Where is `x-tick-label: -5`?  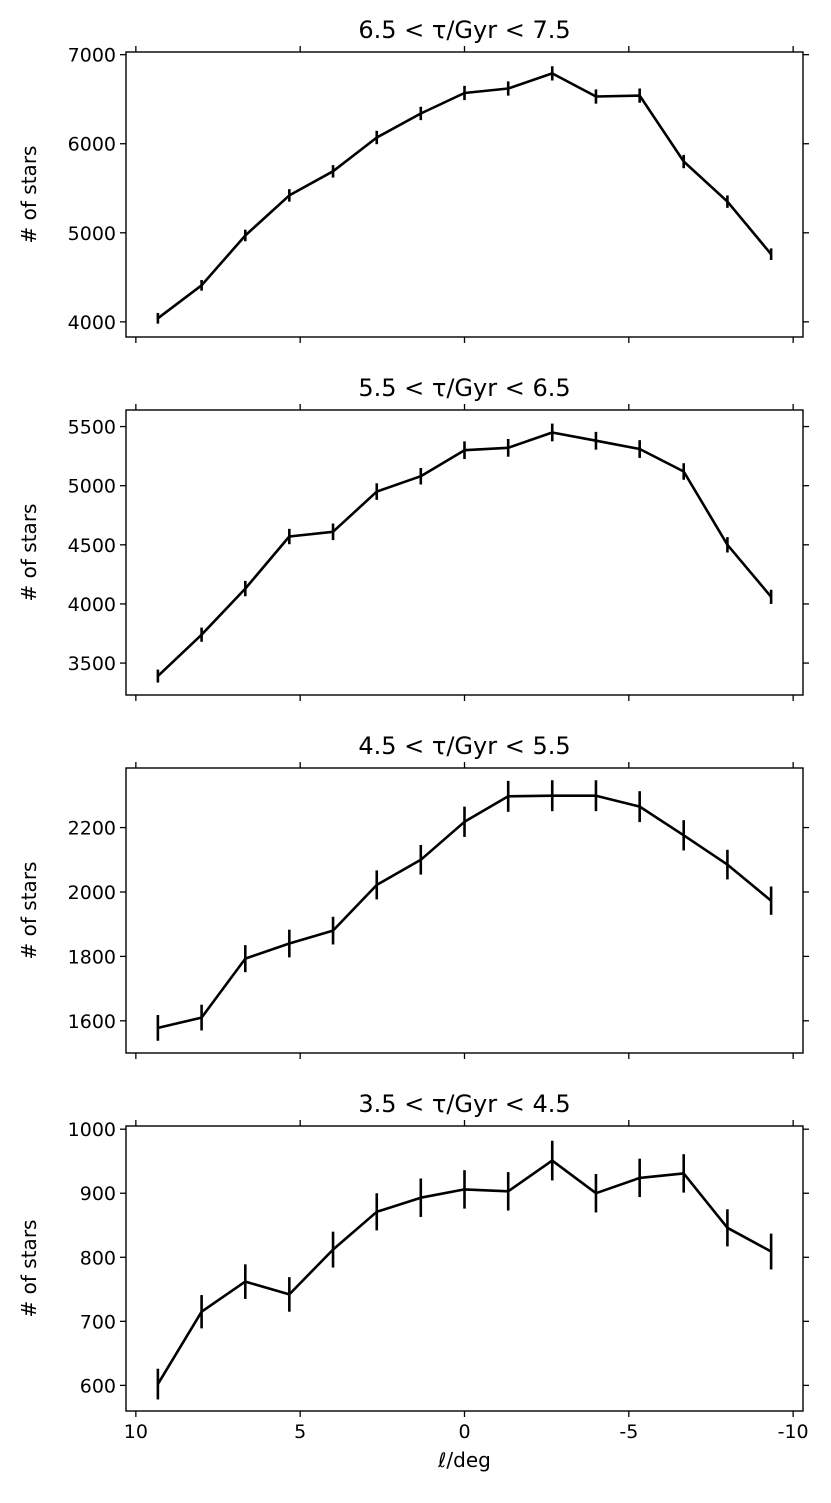 x-tick-label: -5 is located at coordinates (628, 1432).